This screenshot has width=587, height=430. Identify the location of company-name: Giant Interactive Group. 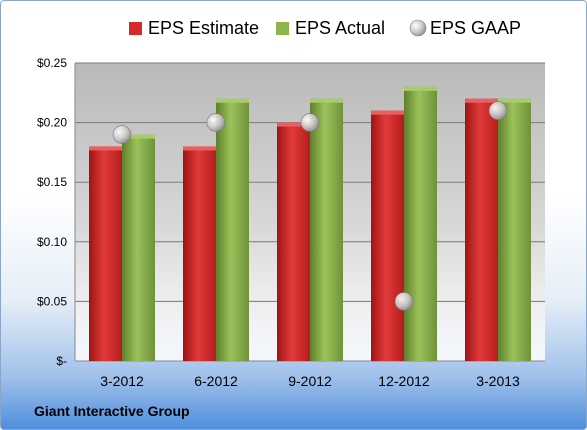
(112, 411).